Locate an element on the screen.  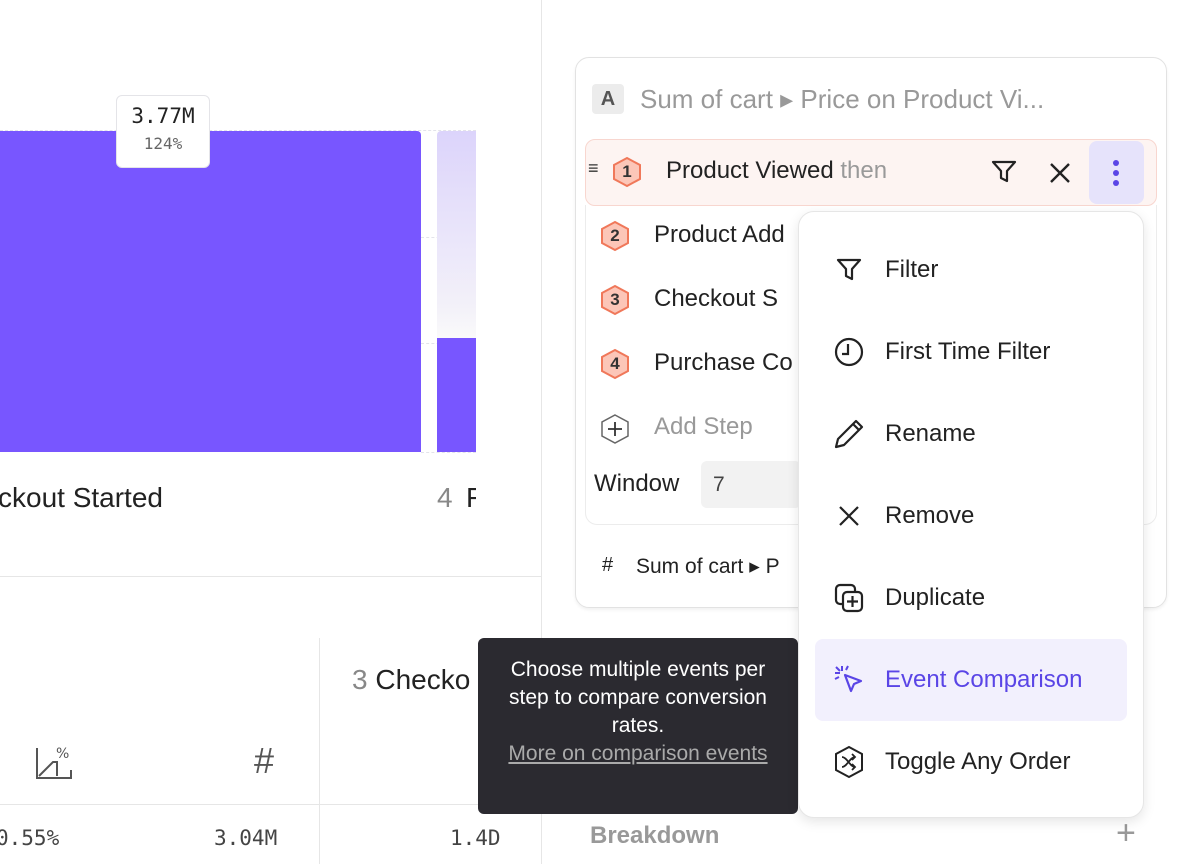
menu-item-remove: Remove is located at coordinates (971, 516).